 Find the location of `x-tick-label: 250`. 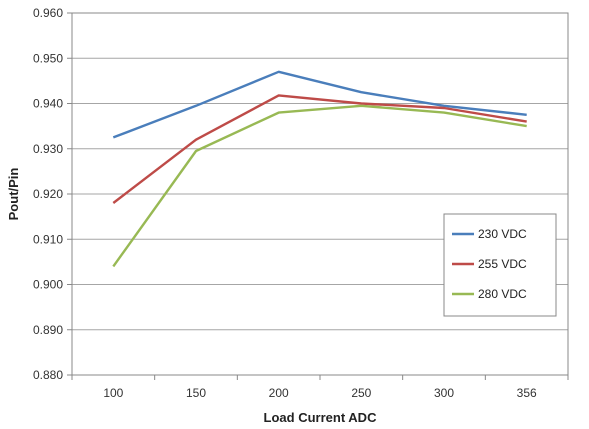

x-tick-label: 250 is located at coordinates (361, 393).